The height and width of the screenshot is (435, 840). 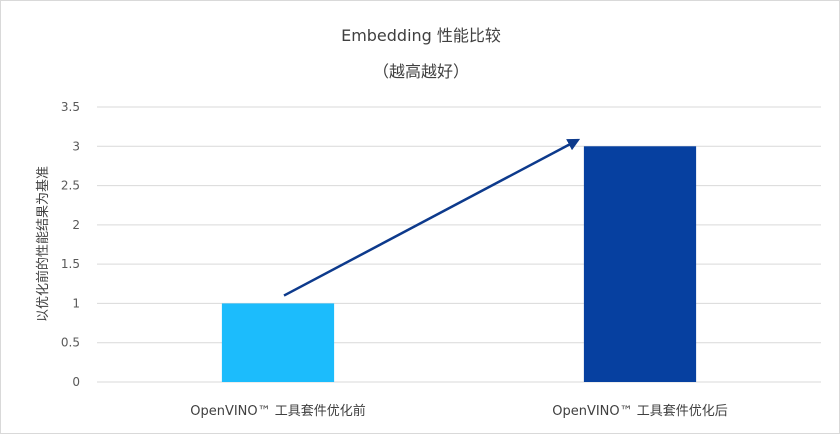 I want to click on x-axis-categories: OpenVINO™ 工具套件优化前 OpenVINO™ 工具套件优化后, so click(x=459, y=411).